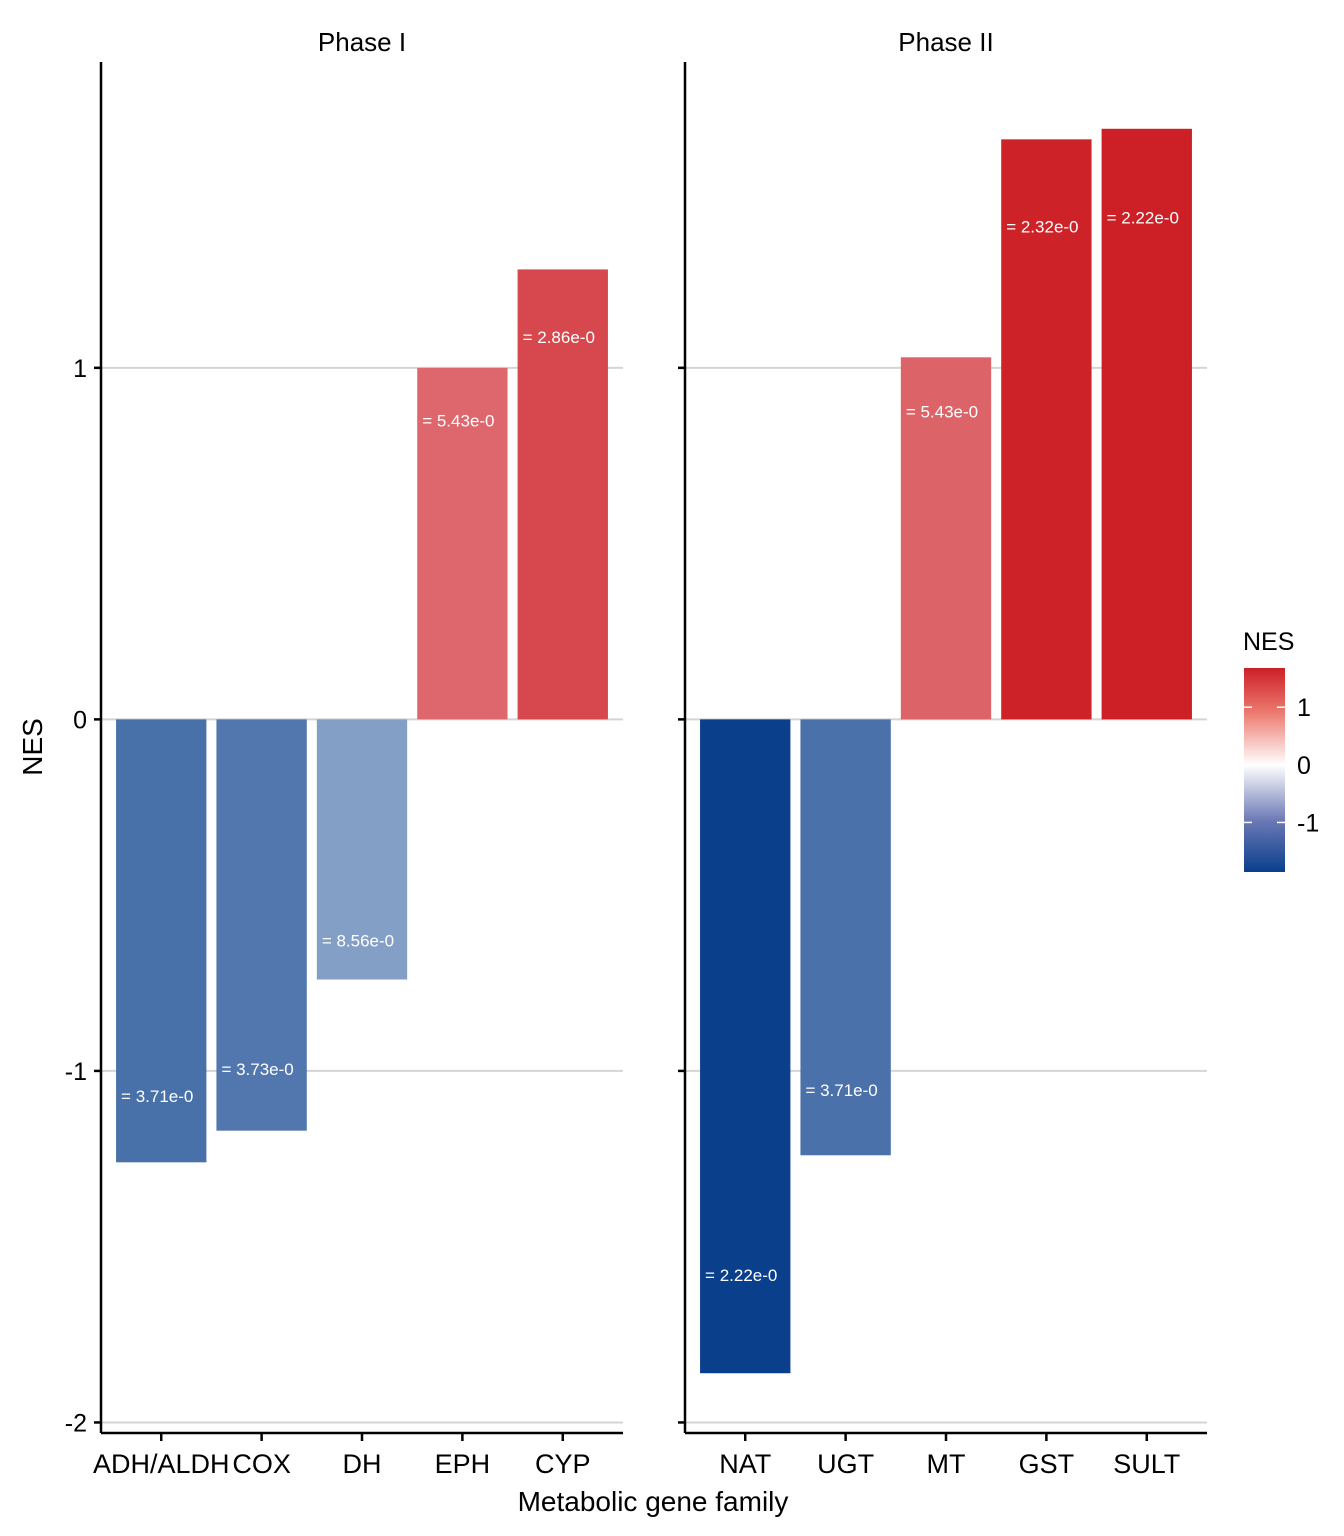  Describe the element at coordinates (1268, 642) in the screenshot. I see `legend-title: NES` at that location.